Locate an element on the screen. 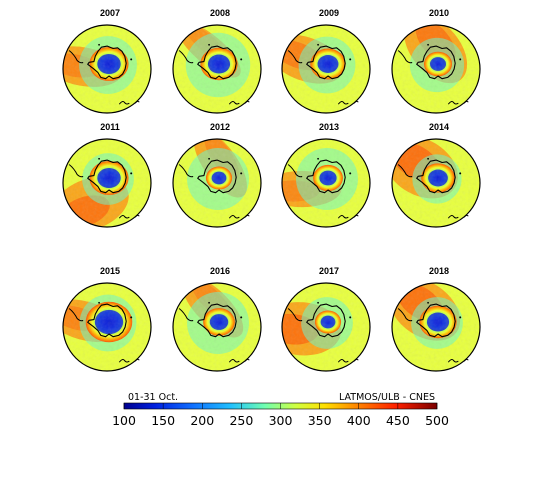 Image resolution: width=554 pixels, height=487 pixels. map-panel-2018: 2018 is located at coordinates (436, 319).